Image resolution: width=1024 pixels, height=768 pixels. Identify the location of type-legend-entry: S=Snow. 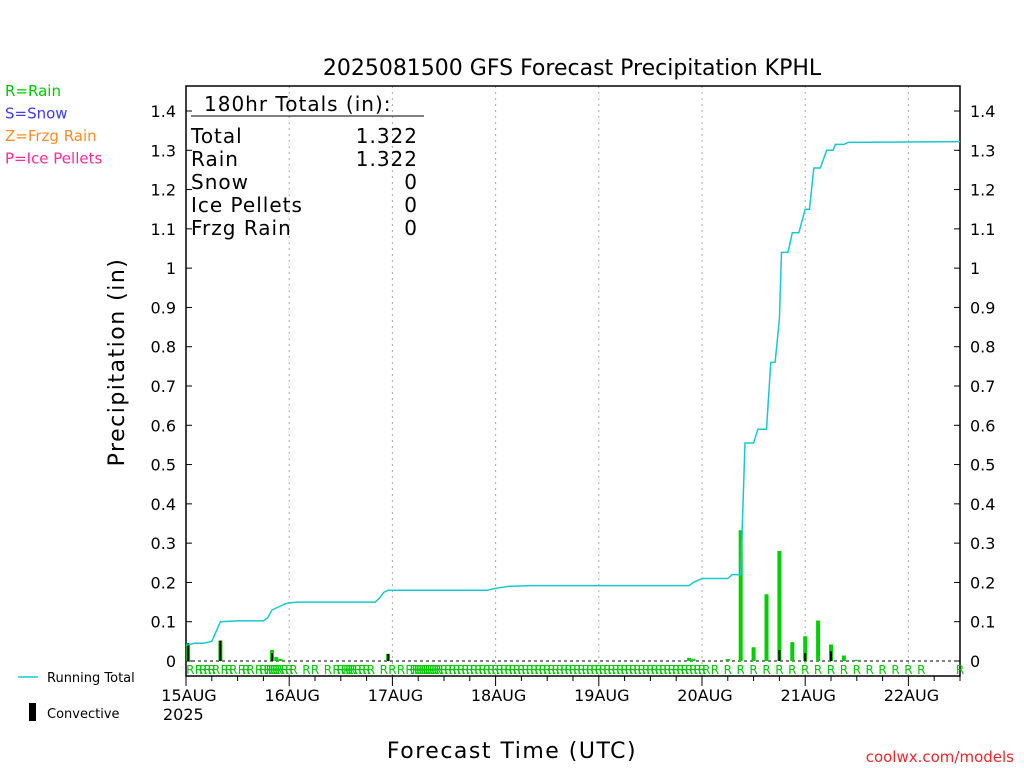
(36, 114).